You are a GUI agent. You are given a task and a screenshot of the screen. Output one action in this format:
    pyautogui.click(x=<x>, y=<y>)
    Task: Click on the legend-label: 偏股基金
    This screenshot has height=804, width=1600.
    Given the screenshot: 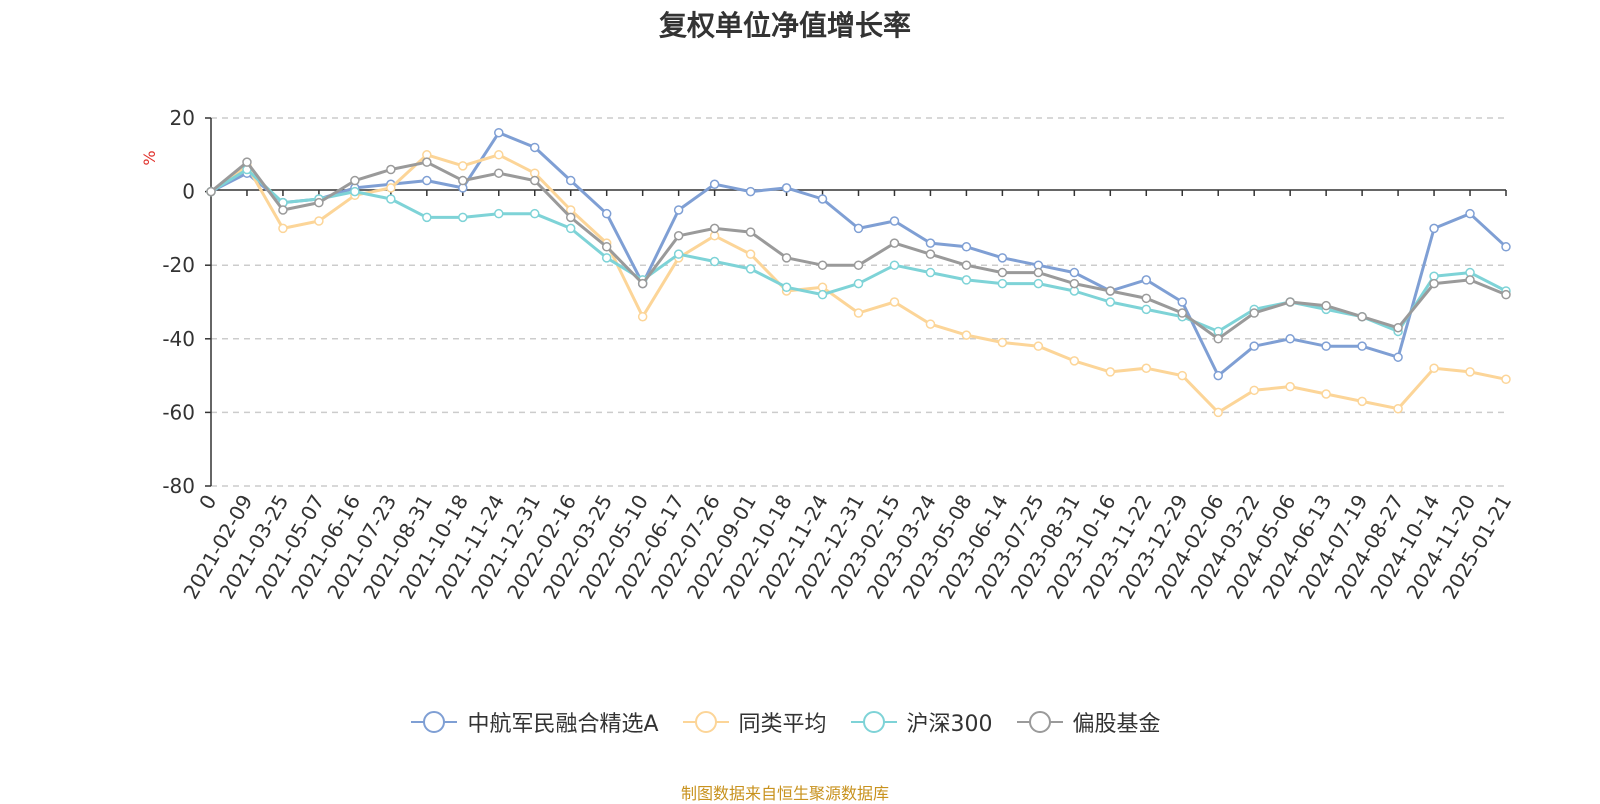 What is the action you would take?
    pyautogui.click(x=1116, y=724)
    